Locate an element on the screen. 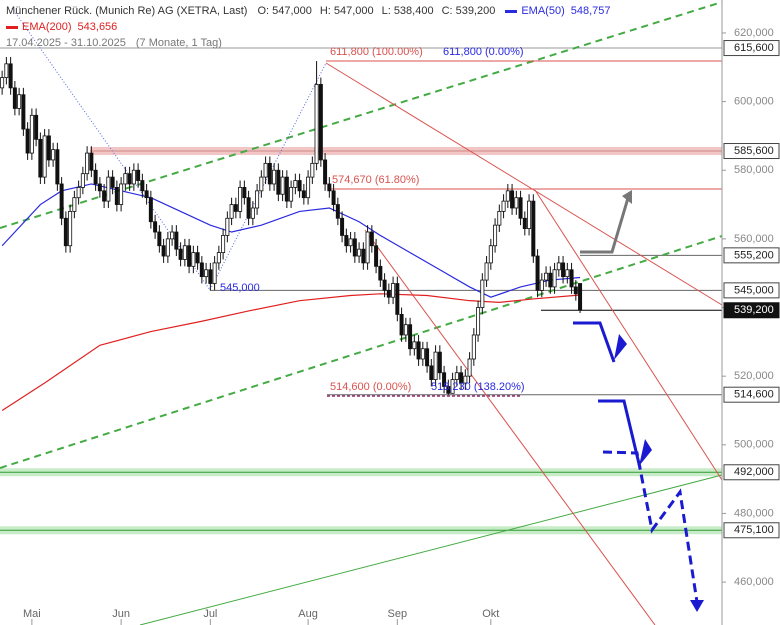  level-label: 615,600 is located at coordinates (754, 48).